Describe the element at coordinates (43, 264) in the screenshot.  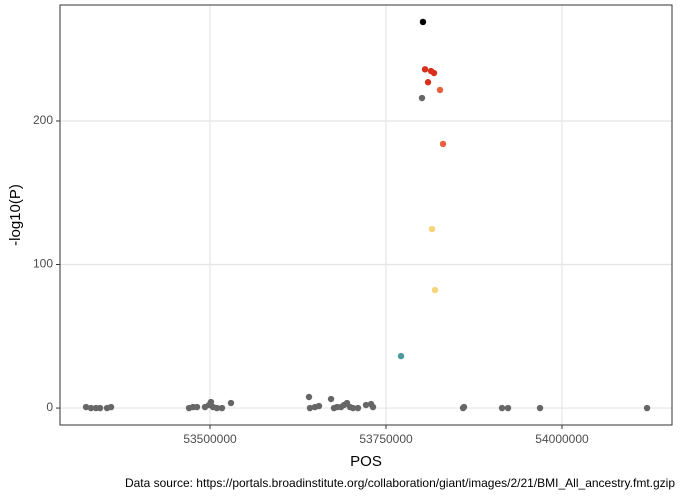
I see `y-tick-label: 100` at that location.